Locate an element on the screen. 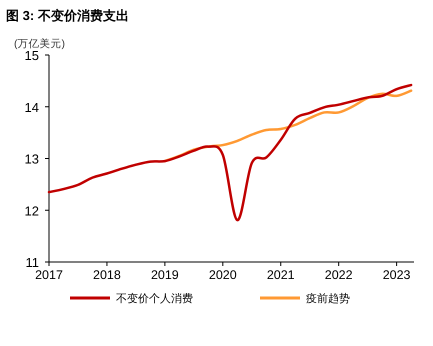 Image resolution: width=433 pixels, height=346 pixels. y-tick-label: 15 is located at coordinates (31, 55).